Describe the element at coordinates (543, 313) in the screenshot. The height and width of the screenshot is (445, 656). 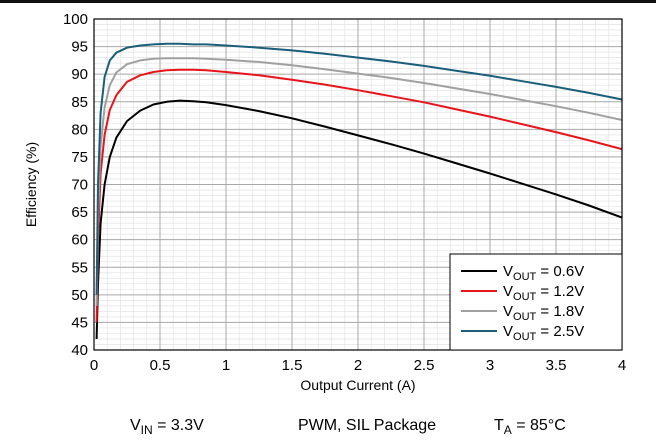
I see `legend-label: VOUT = 1.8V` at that location.